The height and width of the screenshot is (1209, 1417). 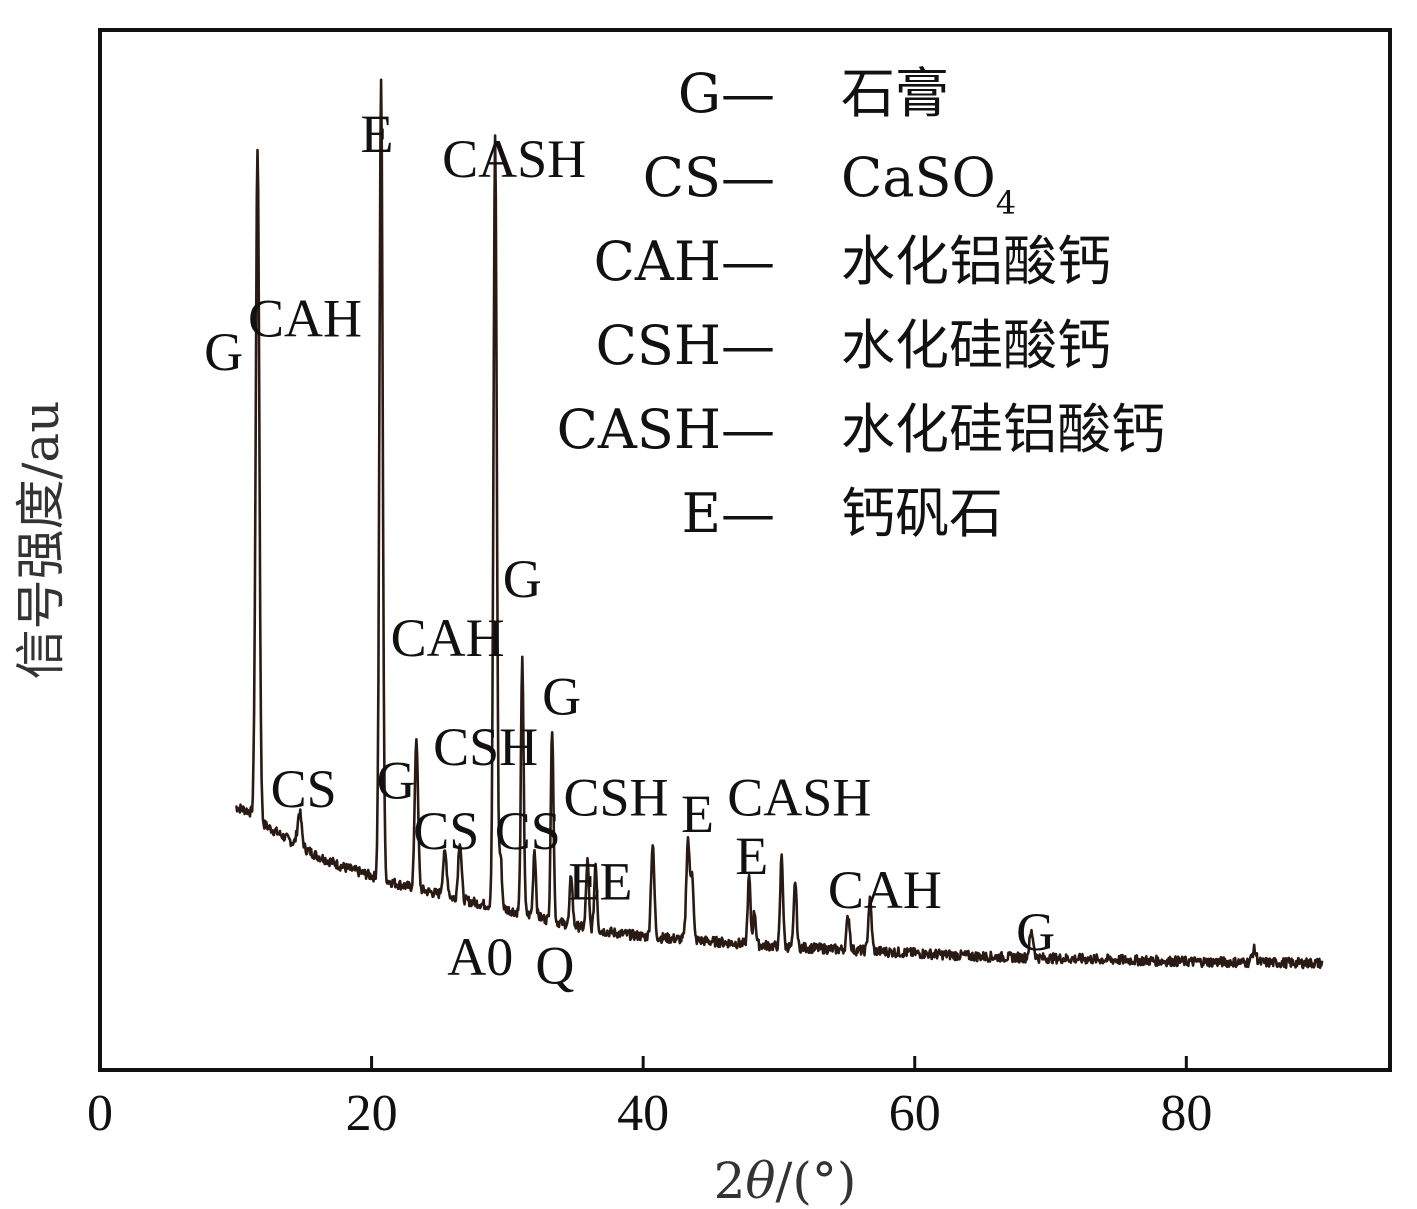 What do you see at coordinates (1003, 429) in the screenshot?
I see `legend-value: 水化硅铝酸钙` at bounding box center [1003, 429].